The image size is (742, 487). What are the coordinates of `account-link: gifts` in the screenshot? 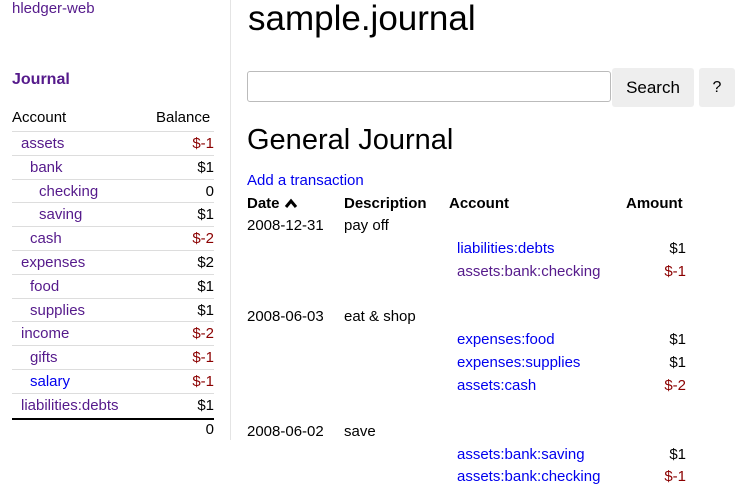 It's located at (44, 358).